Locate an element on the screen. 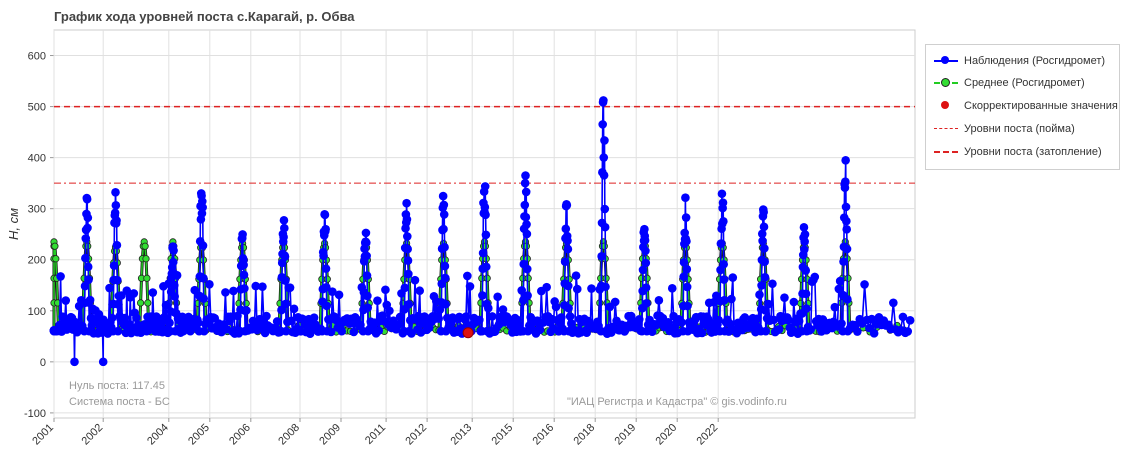 This screenshot has height=450, width=1130. corrected-swatch-icon is located at coordinates (946, 106).